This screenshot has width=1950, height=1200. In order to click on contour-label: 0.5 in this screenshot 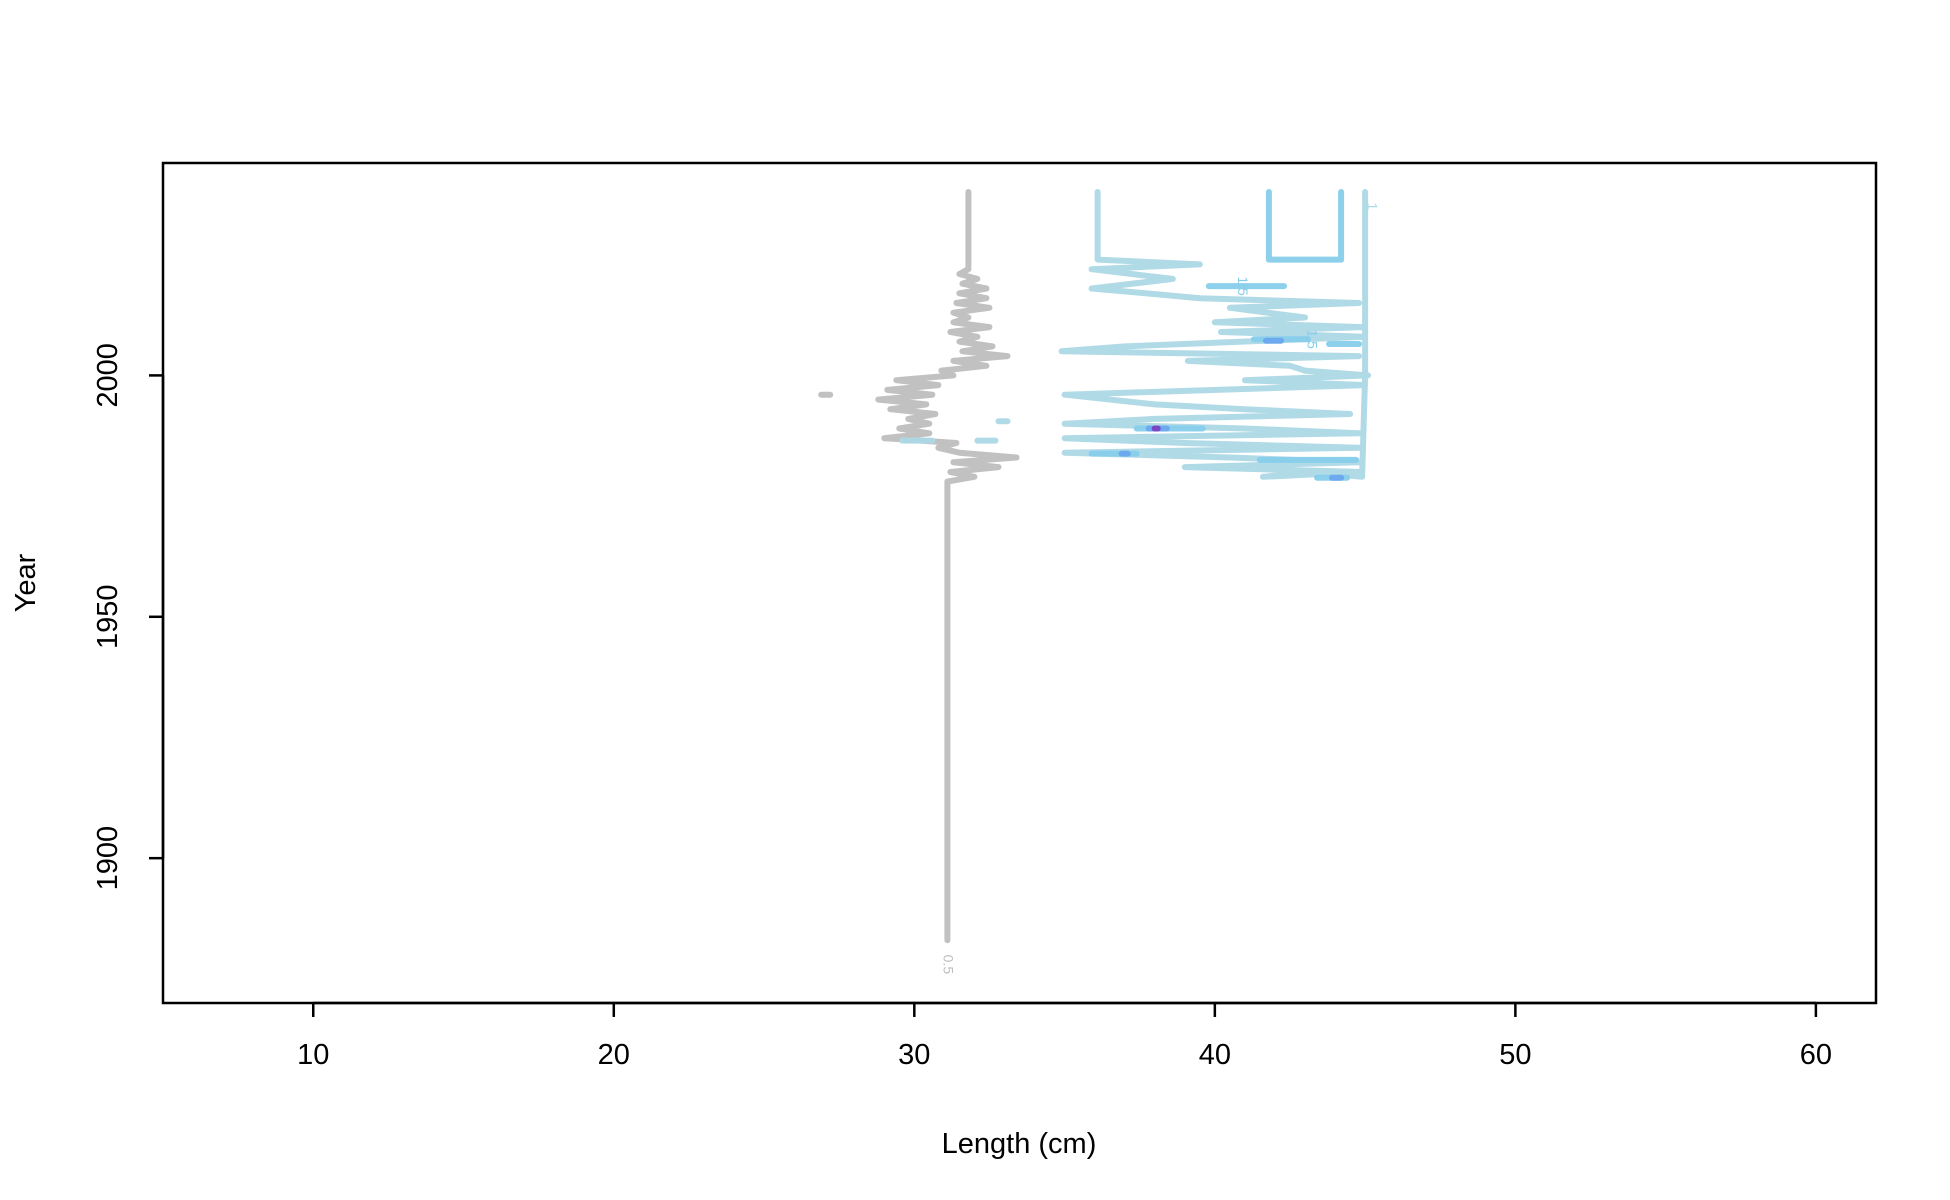, I will do `click(949, 965)`.